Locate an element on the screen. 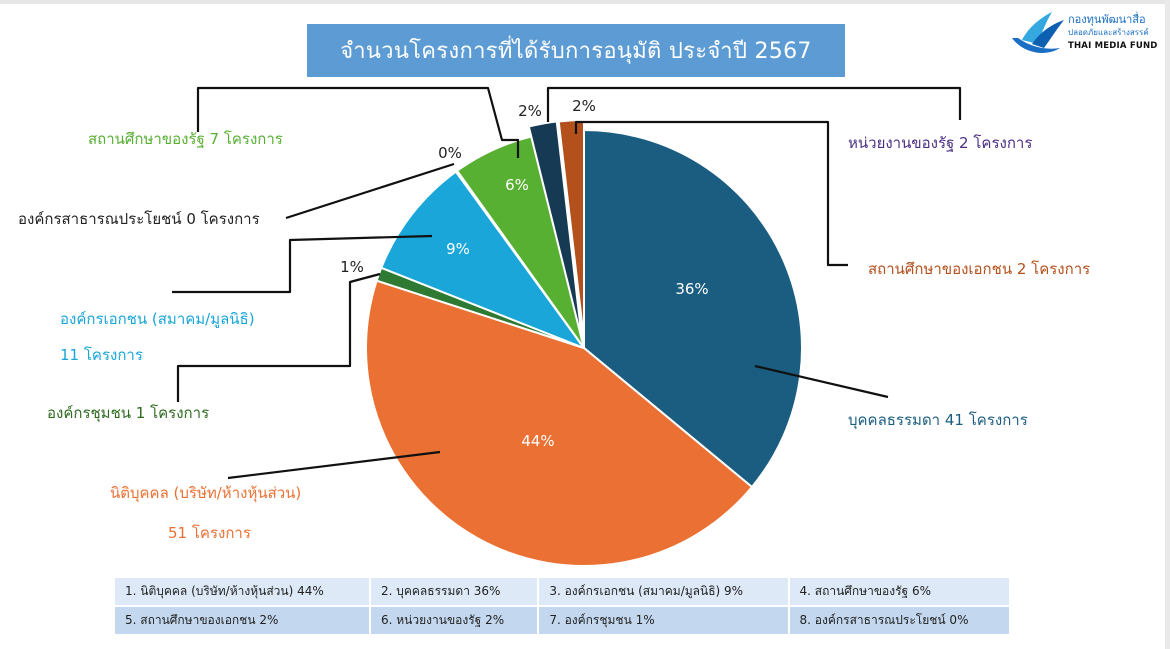 Image resolution: width=1170 pixels, height=649 pixels. leader-line-public_benefit is located at coordinates (370, 191).